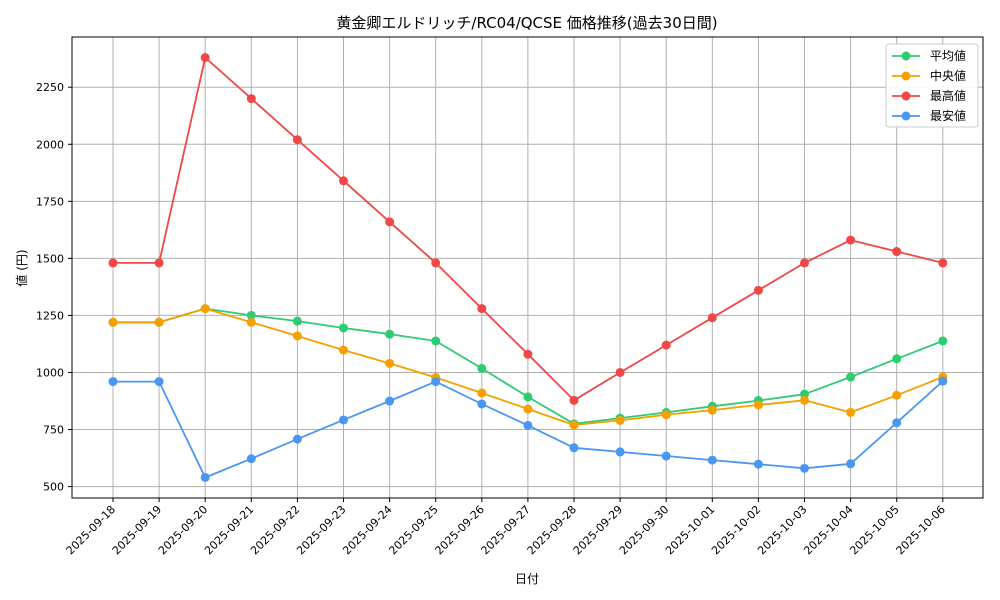 Image resolution: width=1000 pixels, height=600 pixels. I want to click on y-tick-label: 2250, so click(50, 87).